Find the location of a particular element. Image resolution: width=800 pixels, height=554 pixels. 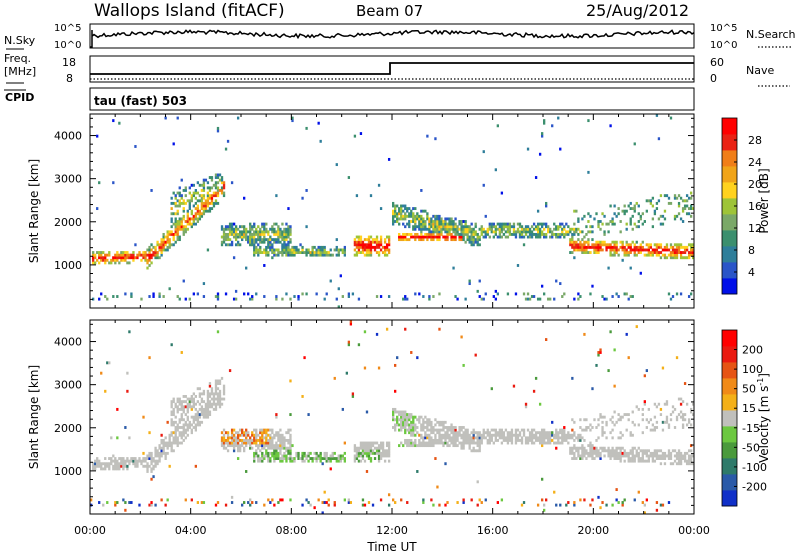

y-tick-label: 1000 is located at coordinates (68, 471).